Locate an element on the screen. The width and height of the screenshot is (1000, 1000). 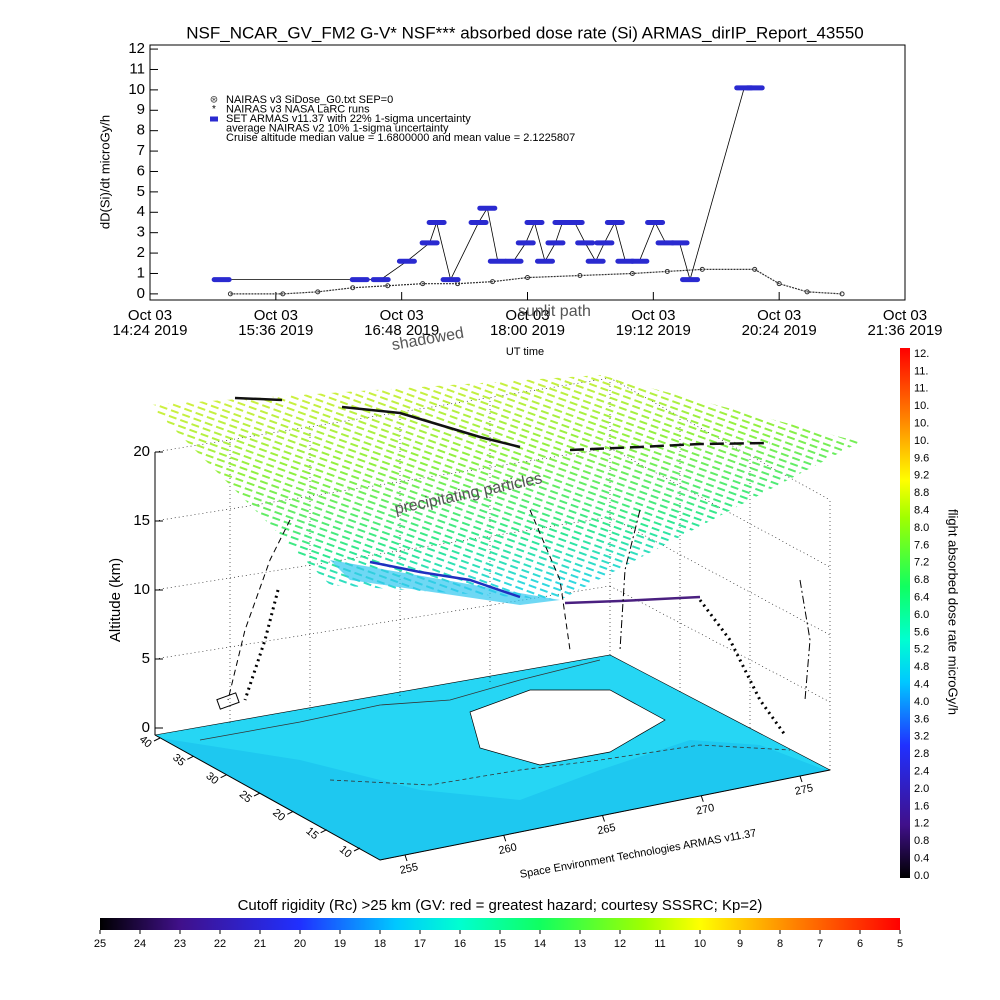
colorbar-tick-label: 4.4 is located at coordinates (921, 685).